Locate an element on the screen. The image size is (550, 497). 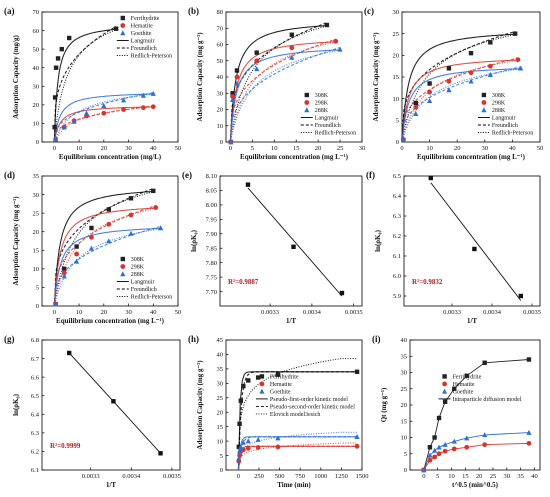
x-tick-label: 500 is located at coordinates (280, 476).